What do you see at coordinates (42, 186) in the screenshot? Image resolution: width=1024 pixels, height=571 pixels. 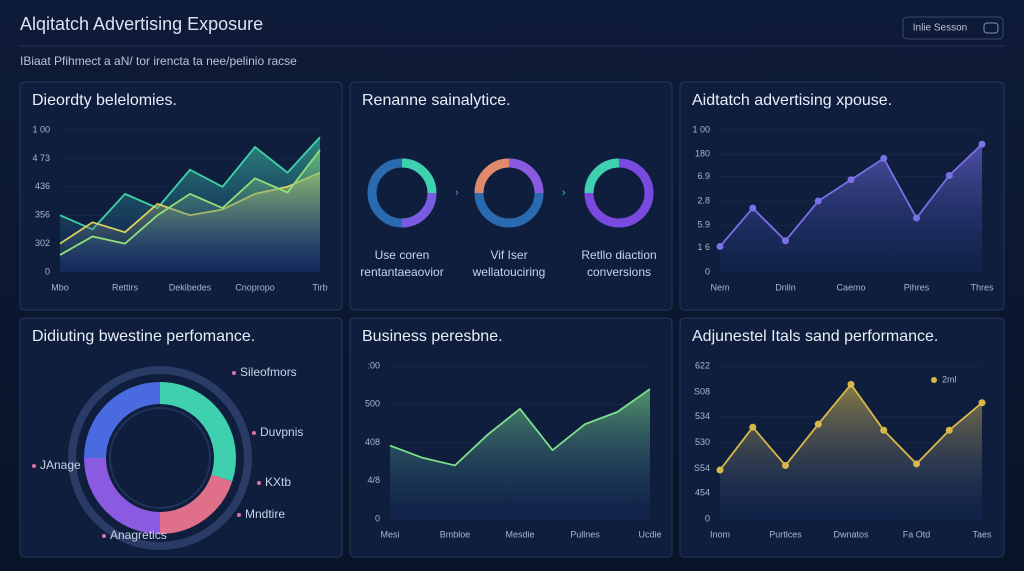 I see `y-tick-label: 436` at bounding box center [42, 186].